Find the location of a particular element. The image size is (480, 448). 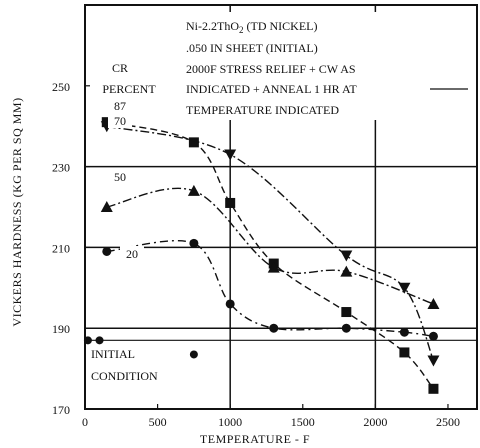

y-tick-label-2: 210 is located at coordinates (61, 248).